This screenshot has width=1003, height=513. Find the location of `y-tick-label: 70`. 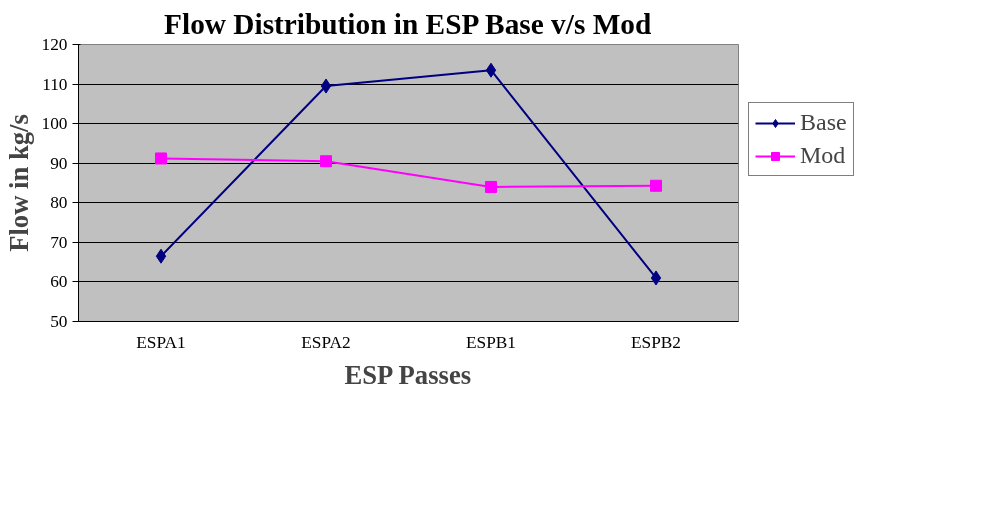

y-tick-label: 70 is located at coordinates (59, 242).